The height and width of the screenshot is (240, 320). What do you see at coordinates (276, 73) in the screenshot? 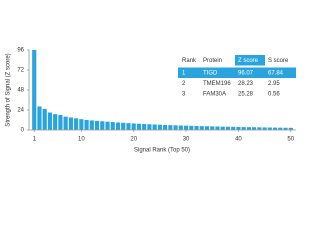
I see `table-cell: 67.84` at bounding box center [276, 73].